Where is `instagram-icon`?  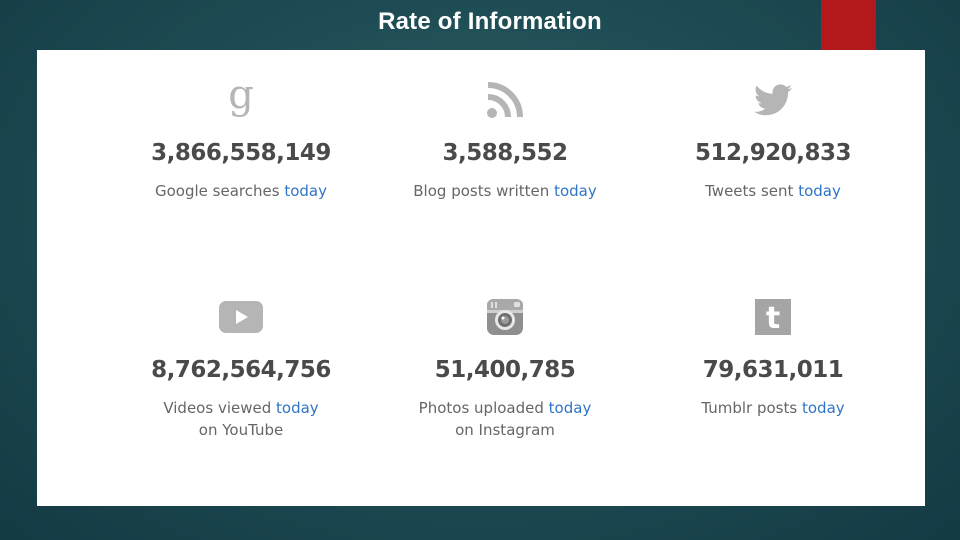 instagram-icon is located at coordinates (505, 317).